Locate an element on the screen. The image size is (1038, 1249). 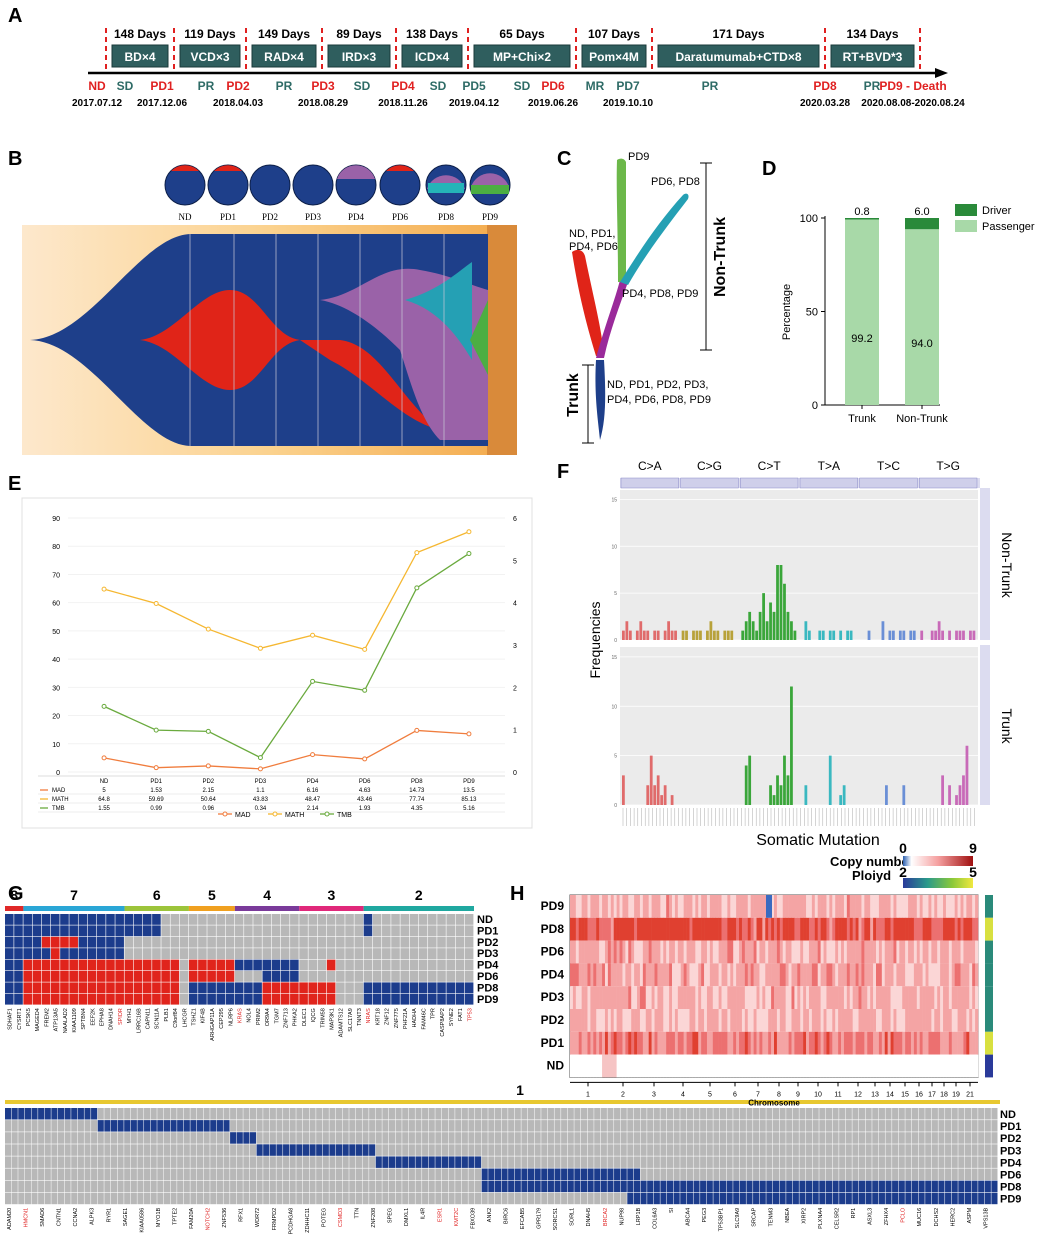
cluster-label: 7 is located at coordinates (74, 895).